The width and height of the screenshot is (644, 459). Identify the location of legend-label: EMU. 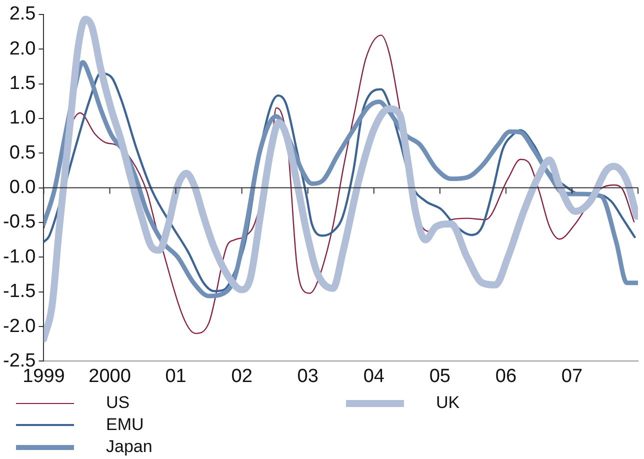
(125, 425).